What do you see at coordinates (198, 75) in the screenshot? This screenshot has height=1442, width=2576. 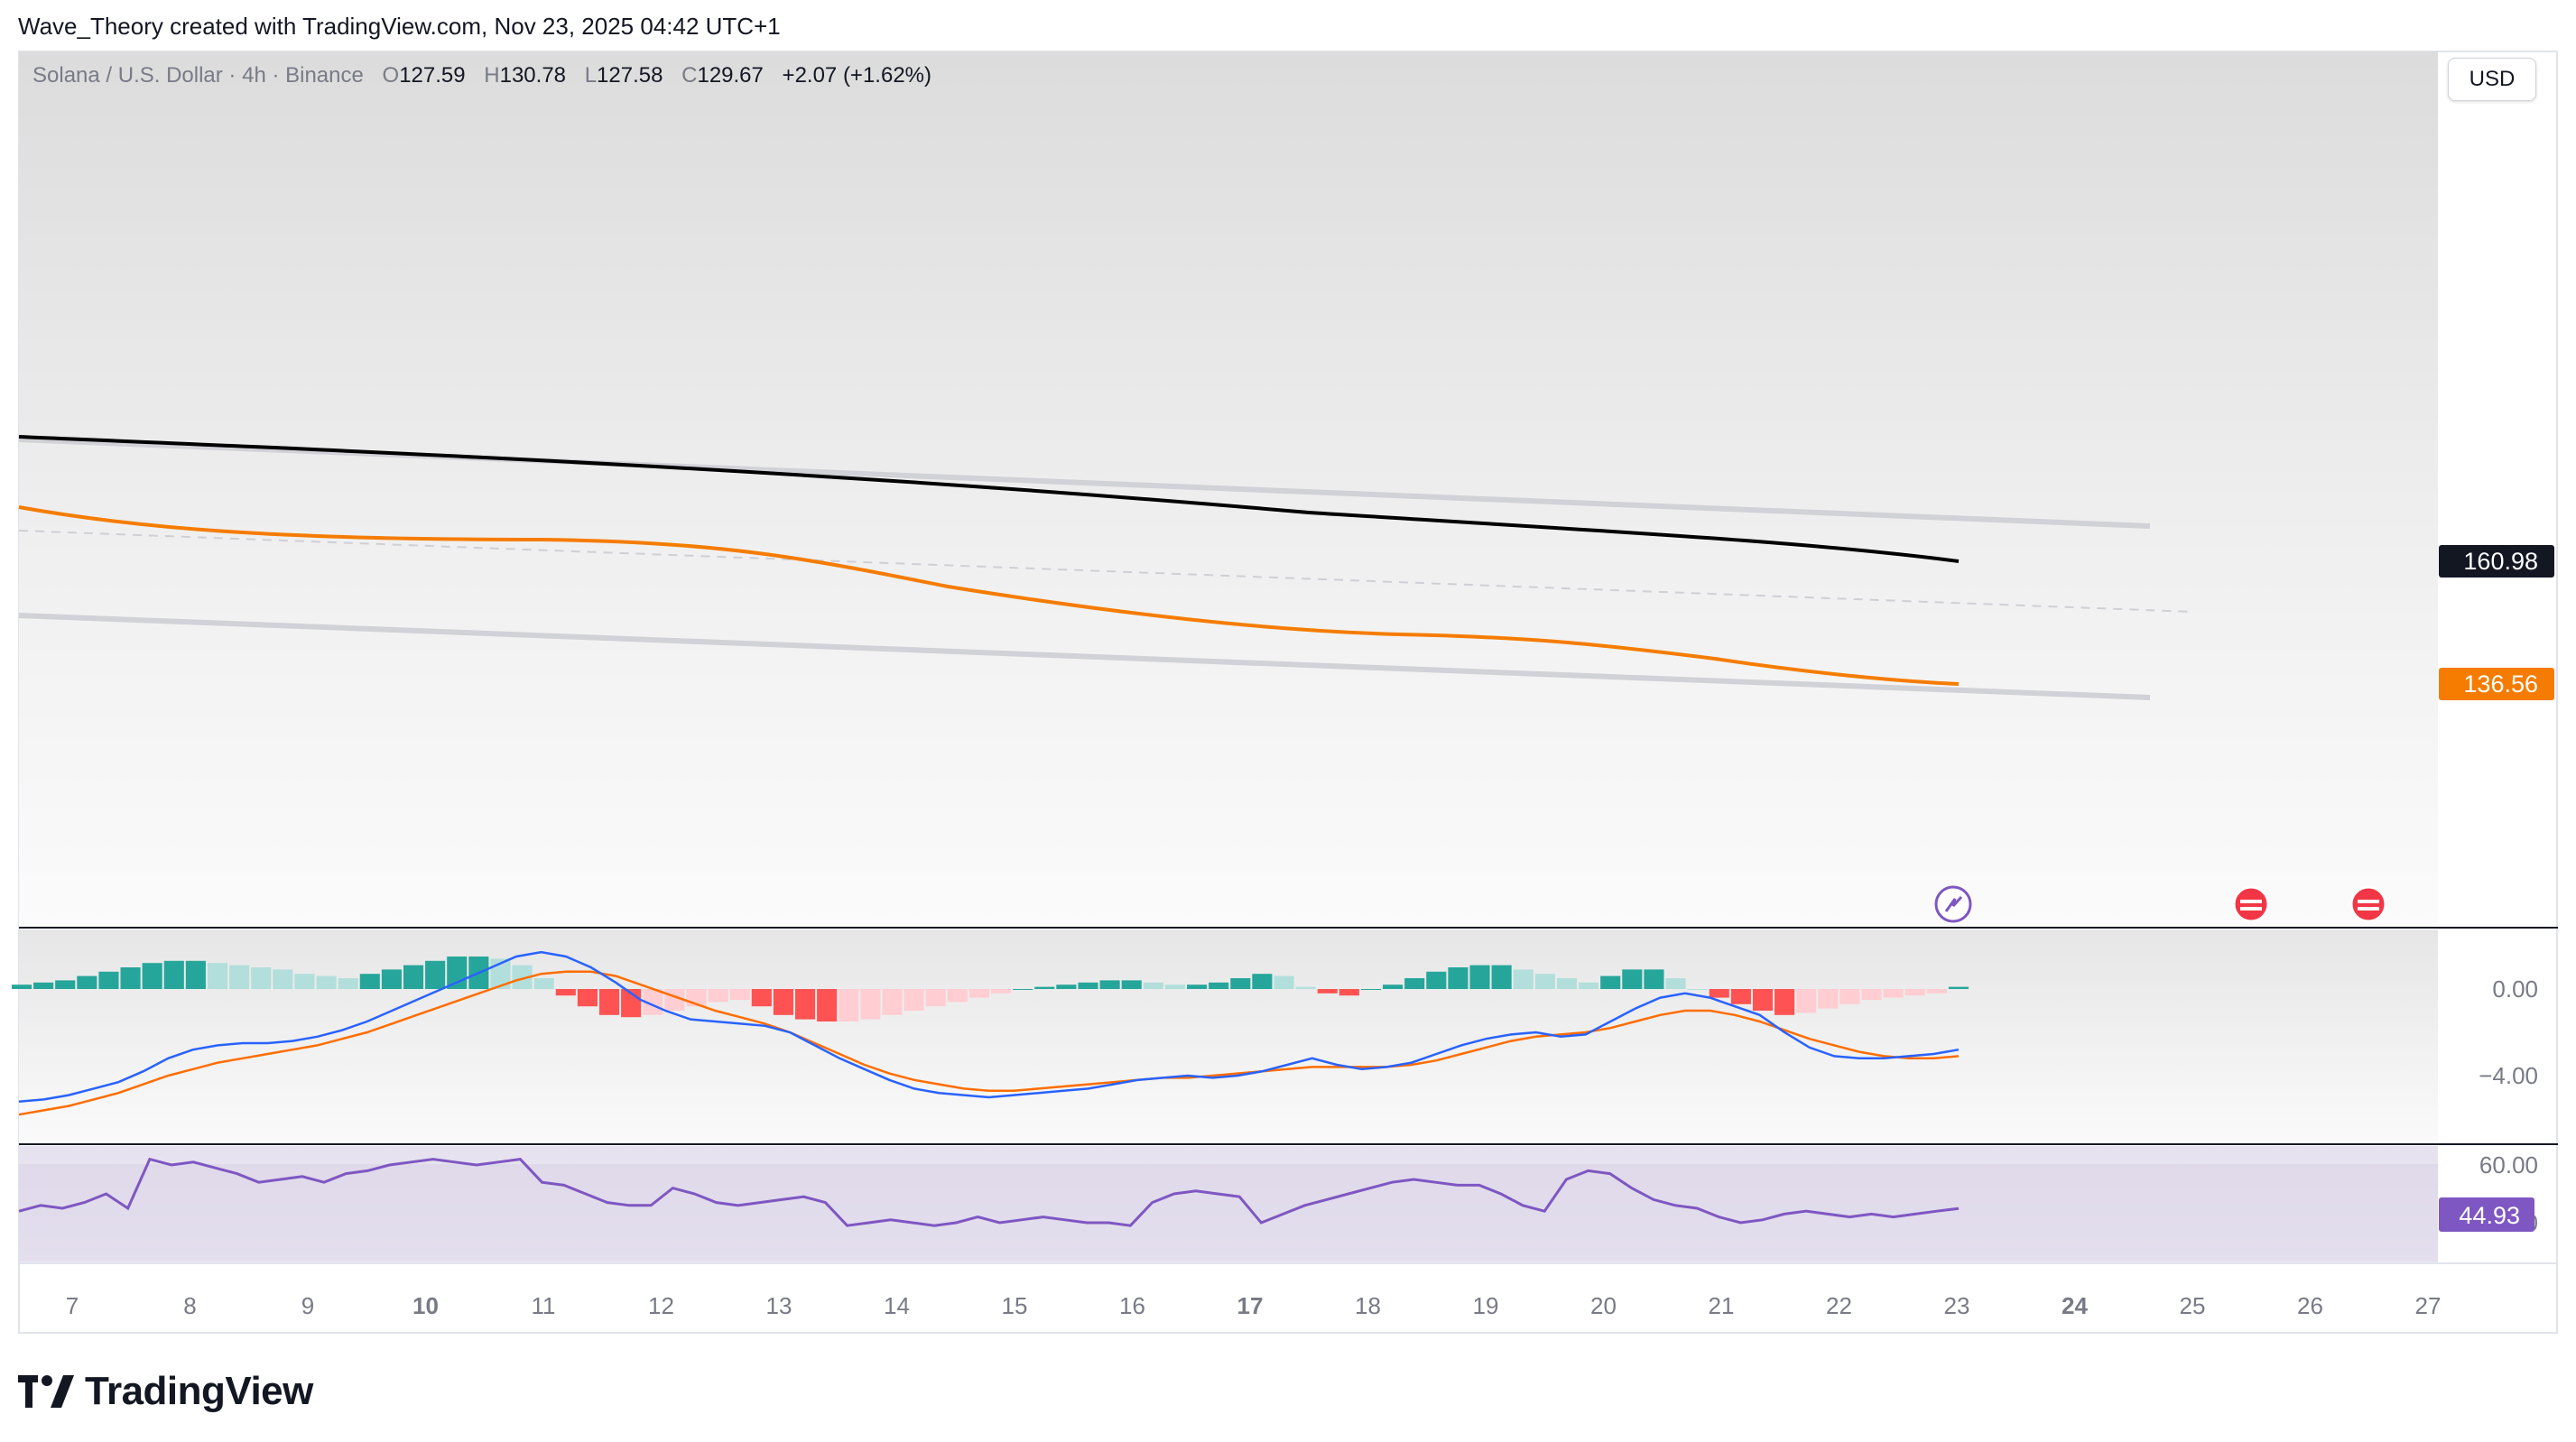 I see `symbol-title: Solana / U.S. Dollar · 4h · Binance` at bounding box center [198, 75].